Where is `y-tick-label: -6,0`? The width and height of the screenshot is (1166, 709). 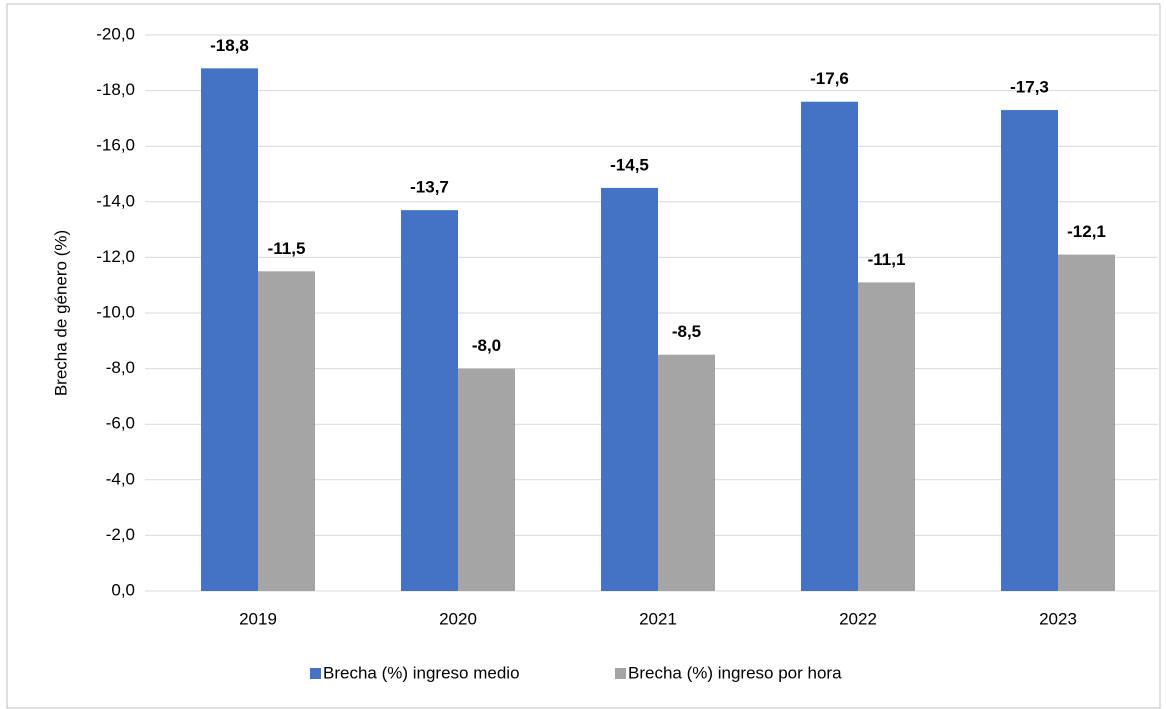 y-tick-label: -6,0 is located at coordinates (120, 423).